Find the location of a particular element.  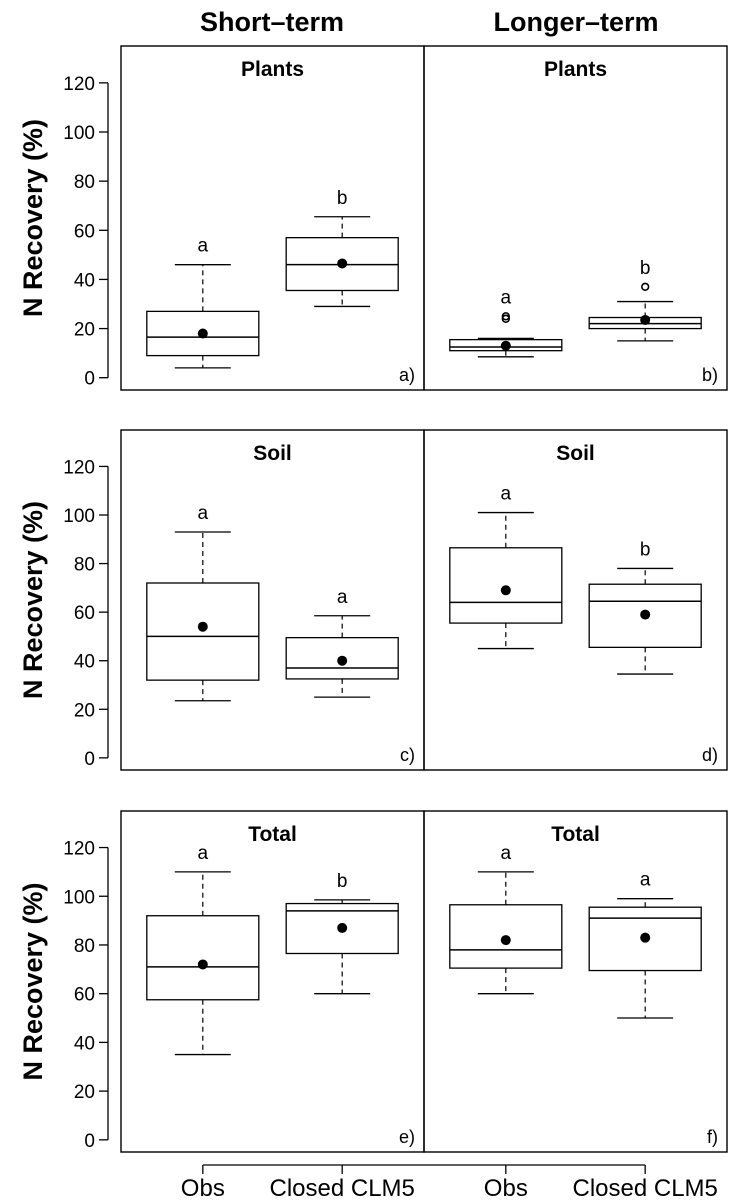

panel-tag: e) is located at coordinates (407, 1137).